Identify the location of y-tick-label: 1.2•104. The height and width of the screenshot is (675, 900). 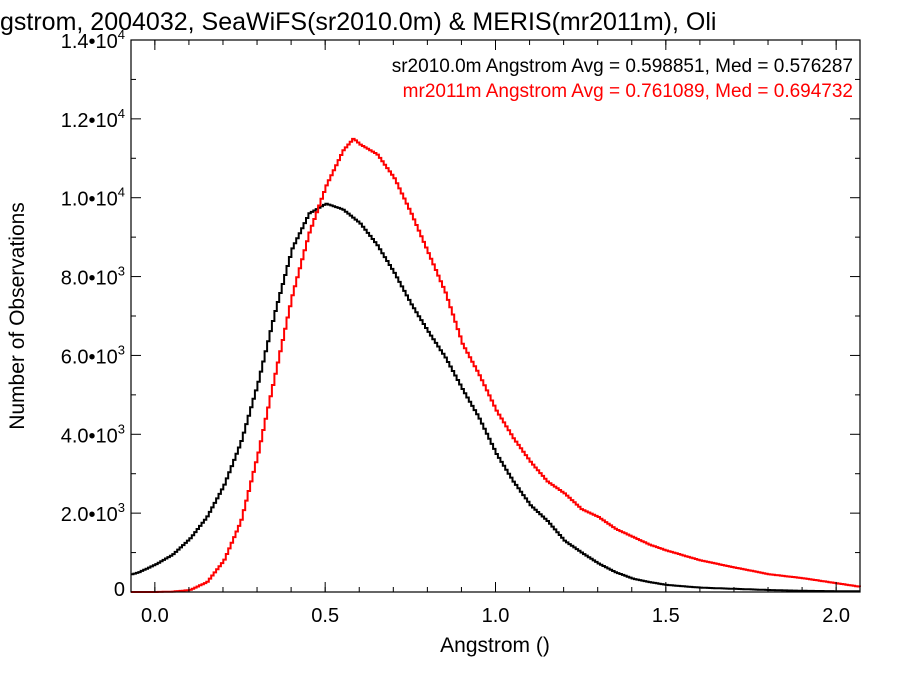
(93, 119).